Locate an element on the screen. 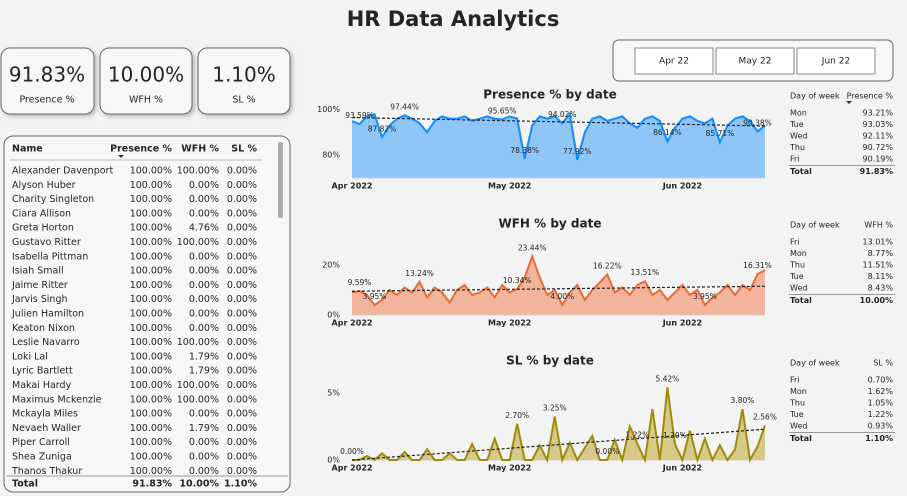 Image resolution: width=907 pixels, height=496 pixels. table-cell: Jarvis Singh is located at coordinates (39, 299).